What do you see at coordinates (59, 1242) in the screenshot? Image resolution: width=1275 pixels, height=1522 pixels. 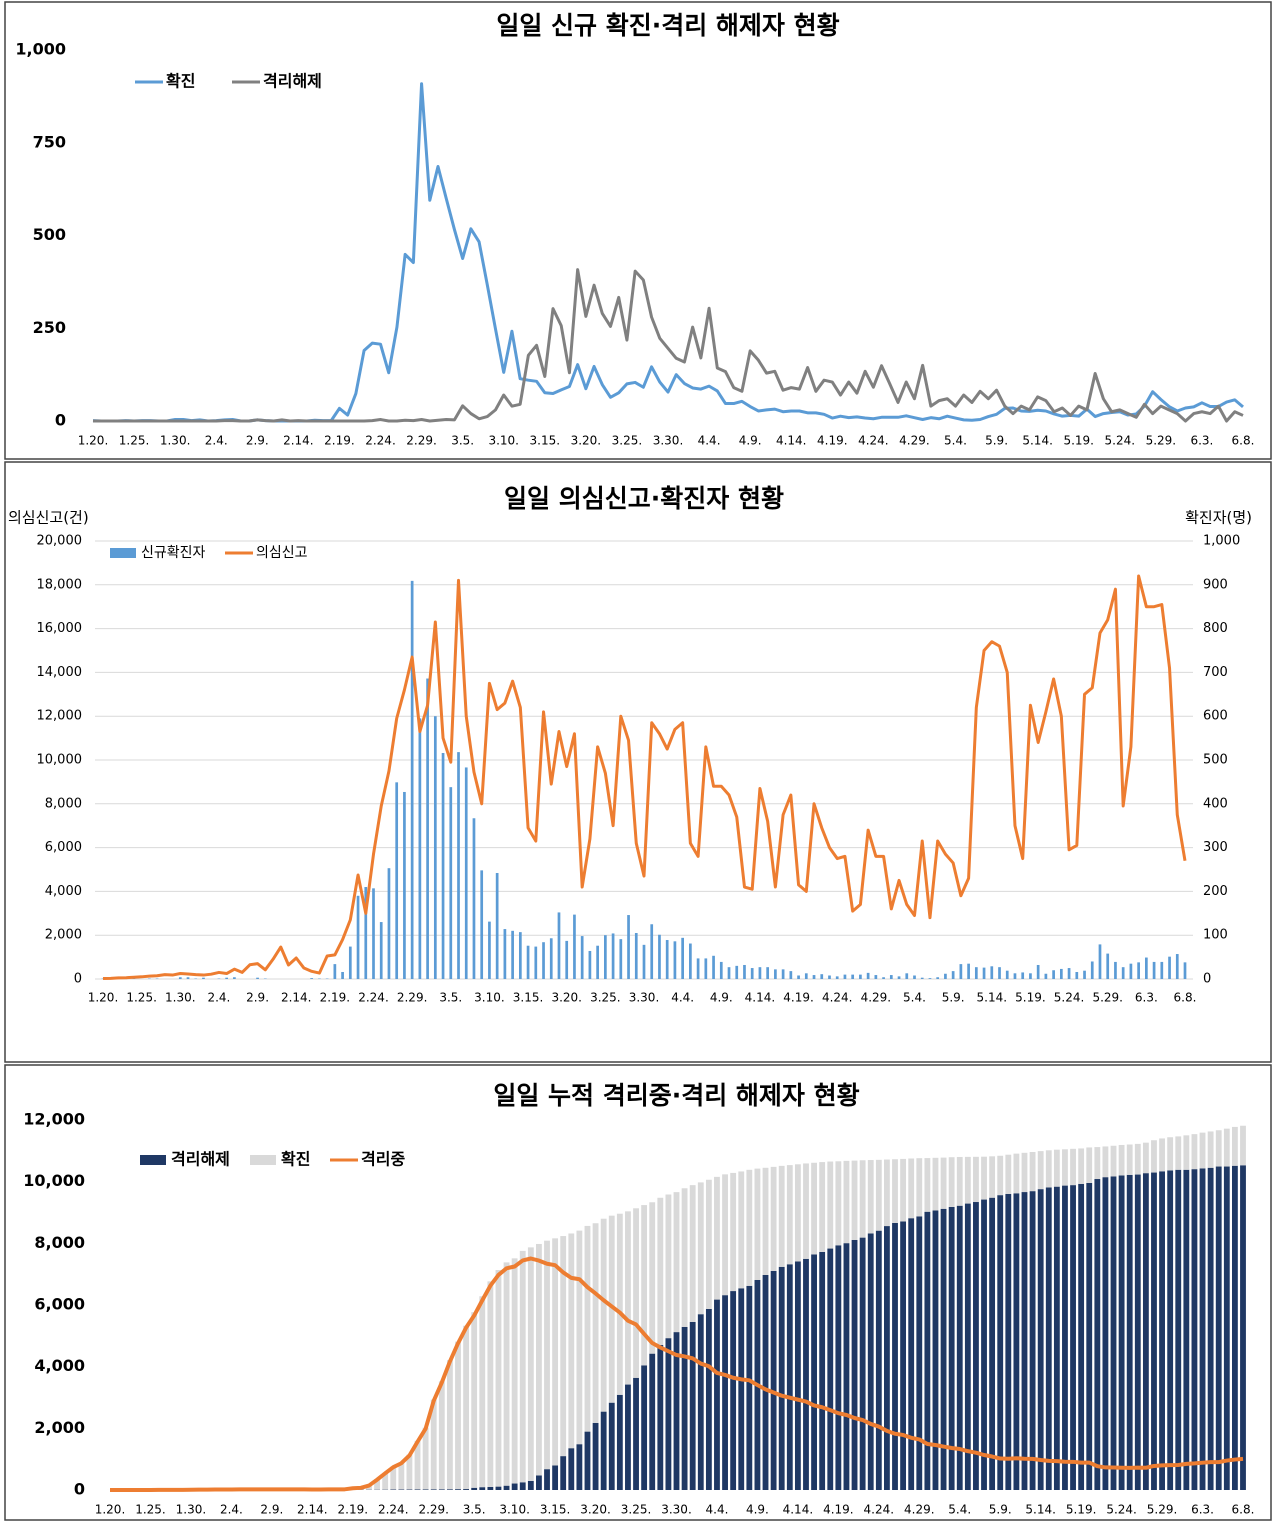 I see `y-tick-label: 8,000` at bounding box center [59, 1242].